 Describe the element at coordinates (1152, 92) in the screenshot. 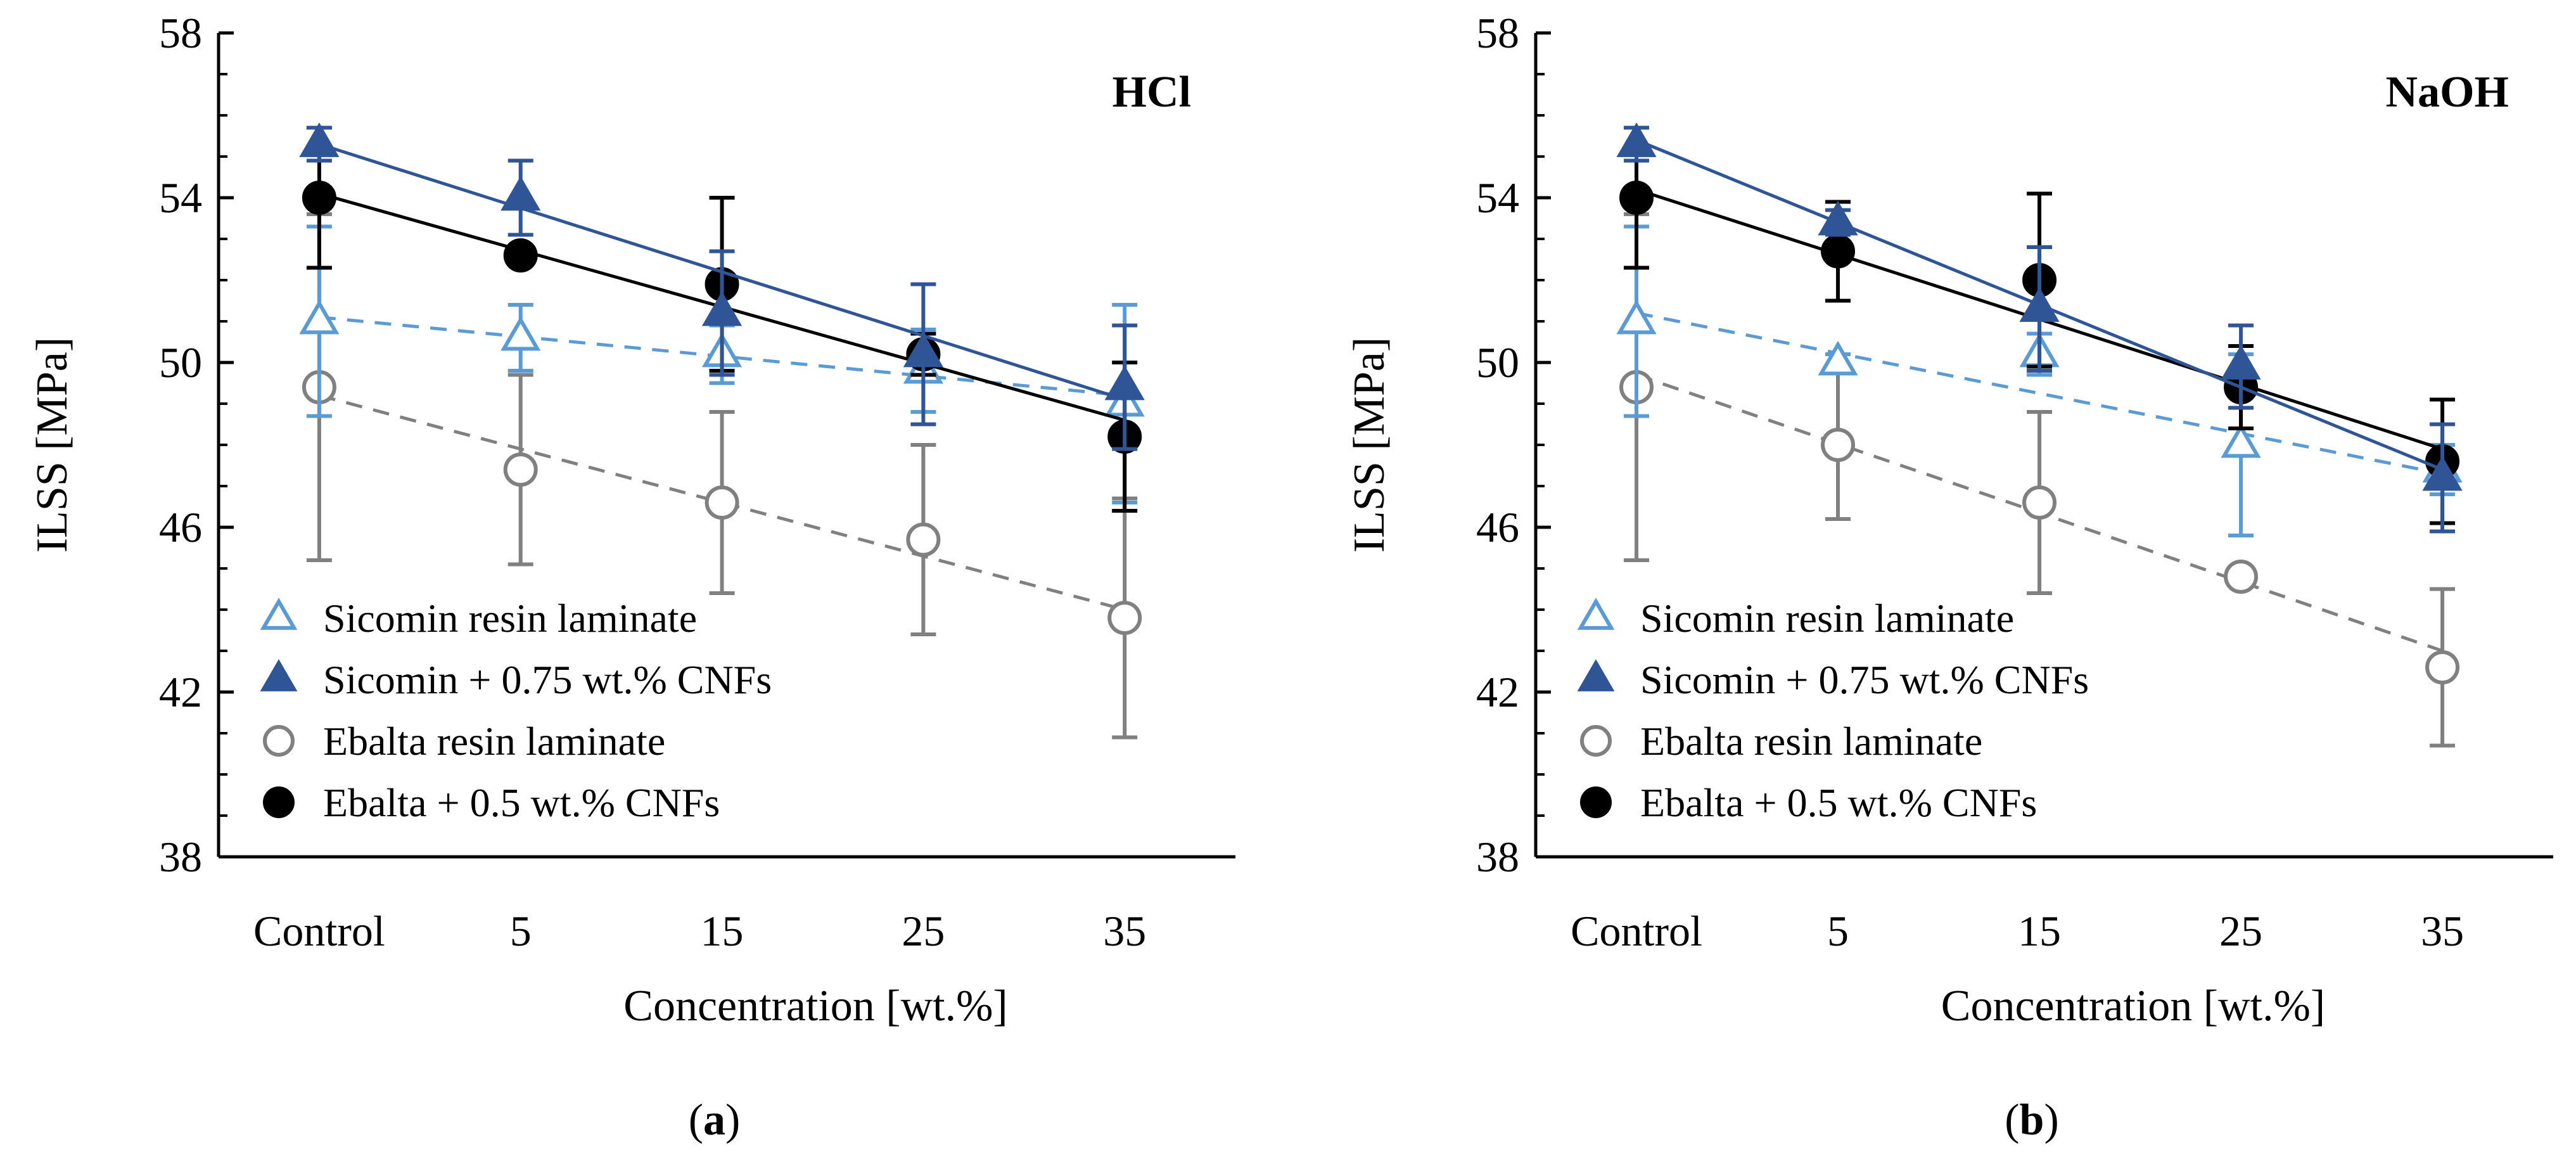

I see `panel-label: HCl` at that location.